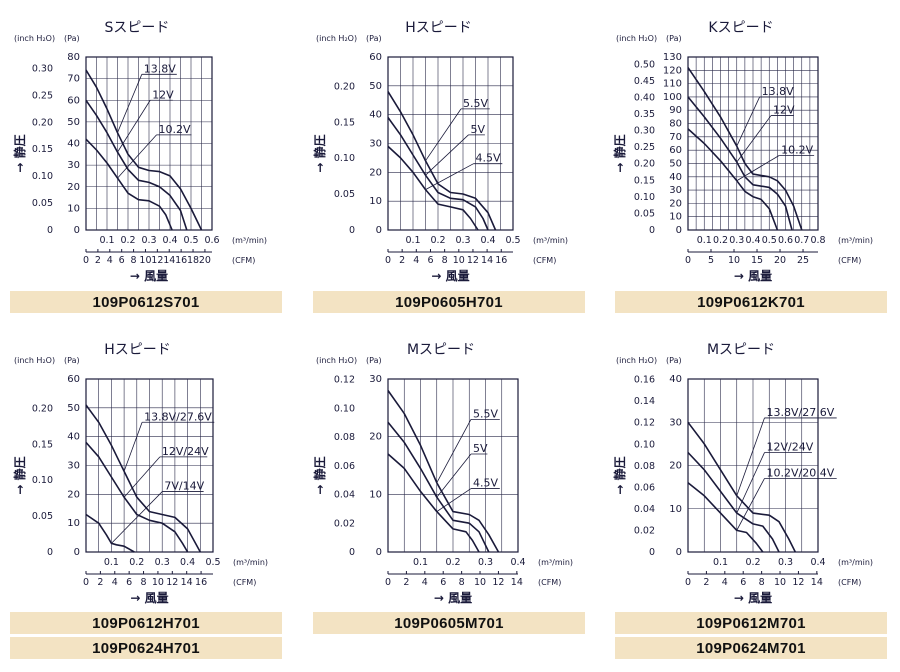  What do you see at coordinates (751, 648) in the screenshot?
I see `model-label-banner: 109P0624M701` at bounding box center [751, 648].